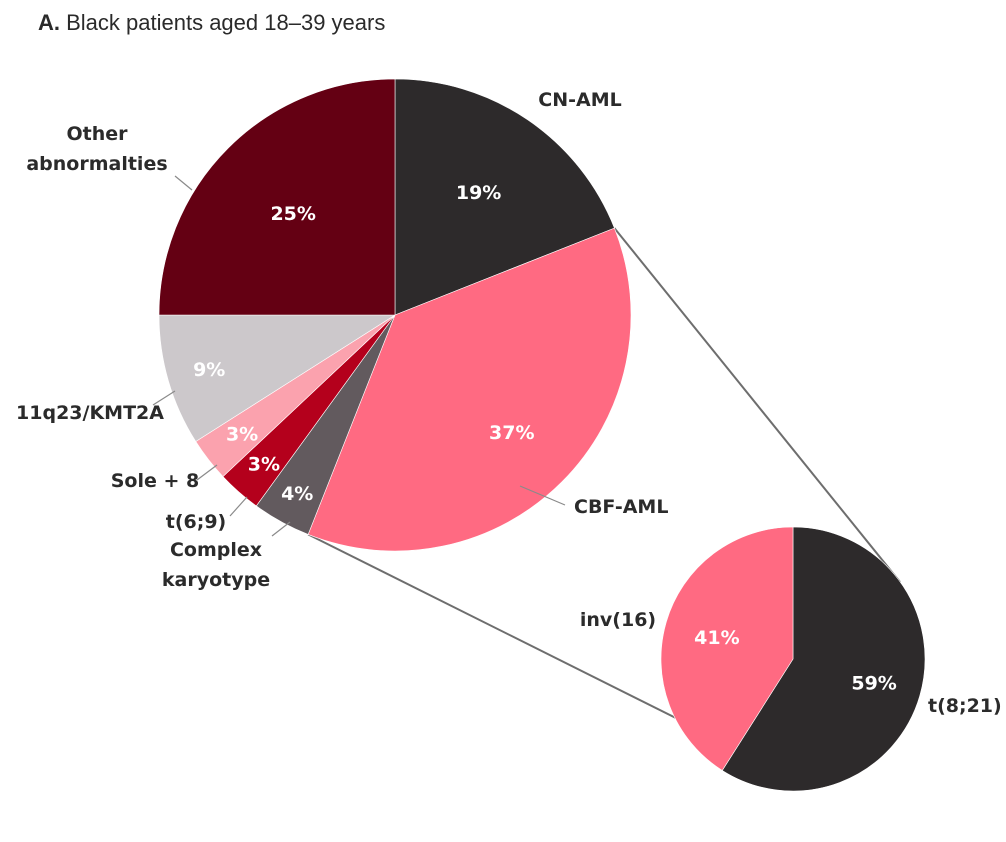 The image size is (1006, 842). Describe the element at coordinates (216, 565) in the screenshot. I see `main-label-complex-karyotype: Complex karyotype` at that location.